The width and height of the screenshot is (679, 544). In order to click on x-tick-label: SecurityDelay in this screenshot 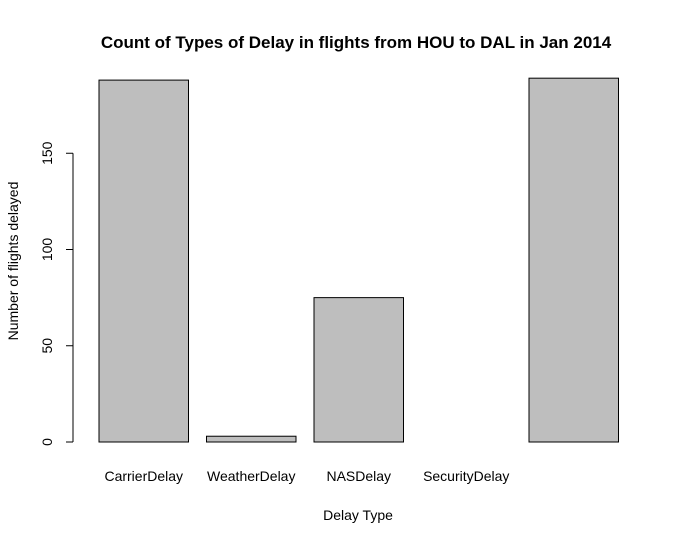, I will do `click(466, 476)`.